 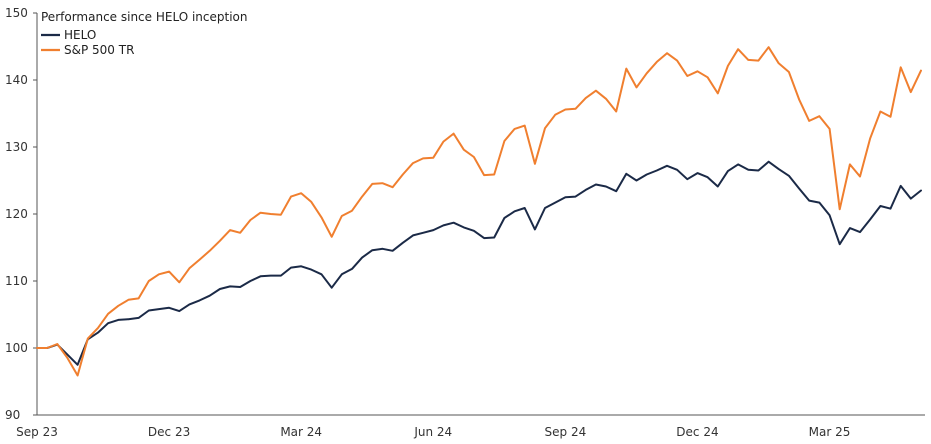 What do you see at coordinates (16, 281) in the screenshot?
I see `y-tick-label: 110` at bounding box center [16, 281].